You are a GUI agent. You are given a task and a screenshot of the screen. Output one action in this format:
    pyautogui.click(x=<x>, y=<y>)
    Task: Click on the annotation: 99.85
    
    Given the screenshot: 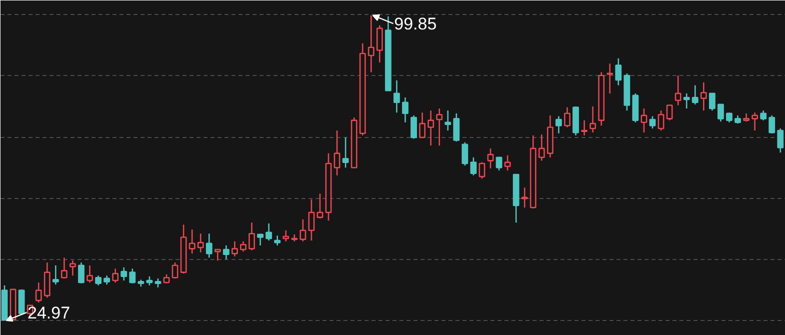 What is the action you would take?
    pyautogui.click(x=415, y=24)
    